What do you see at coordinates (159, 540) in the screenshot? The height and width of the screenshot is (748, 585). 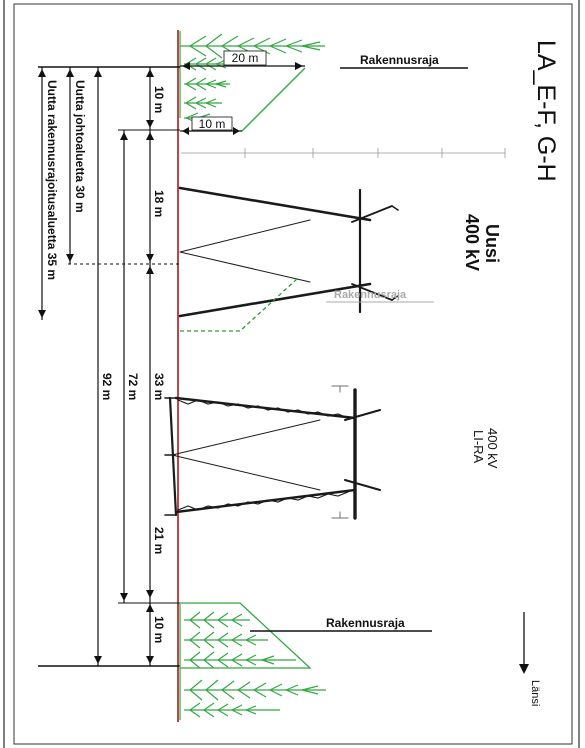 I see `dim-existing-right-label: 21 m` at bounding box center [159, 540].